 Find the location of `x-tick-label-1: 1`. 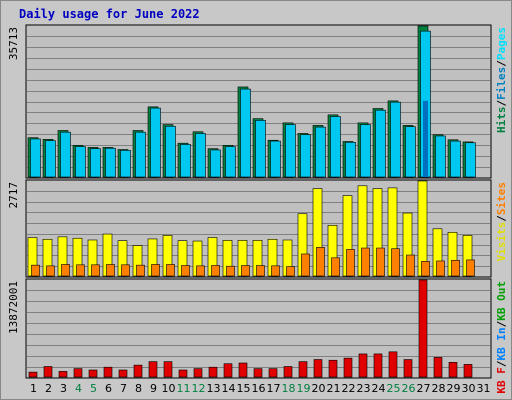

x-tick-label-1: 1 is located at coordinates (33, 388).